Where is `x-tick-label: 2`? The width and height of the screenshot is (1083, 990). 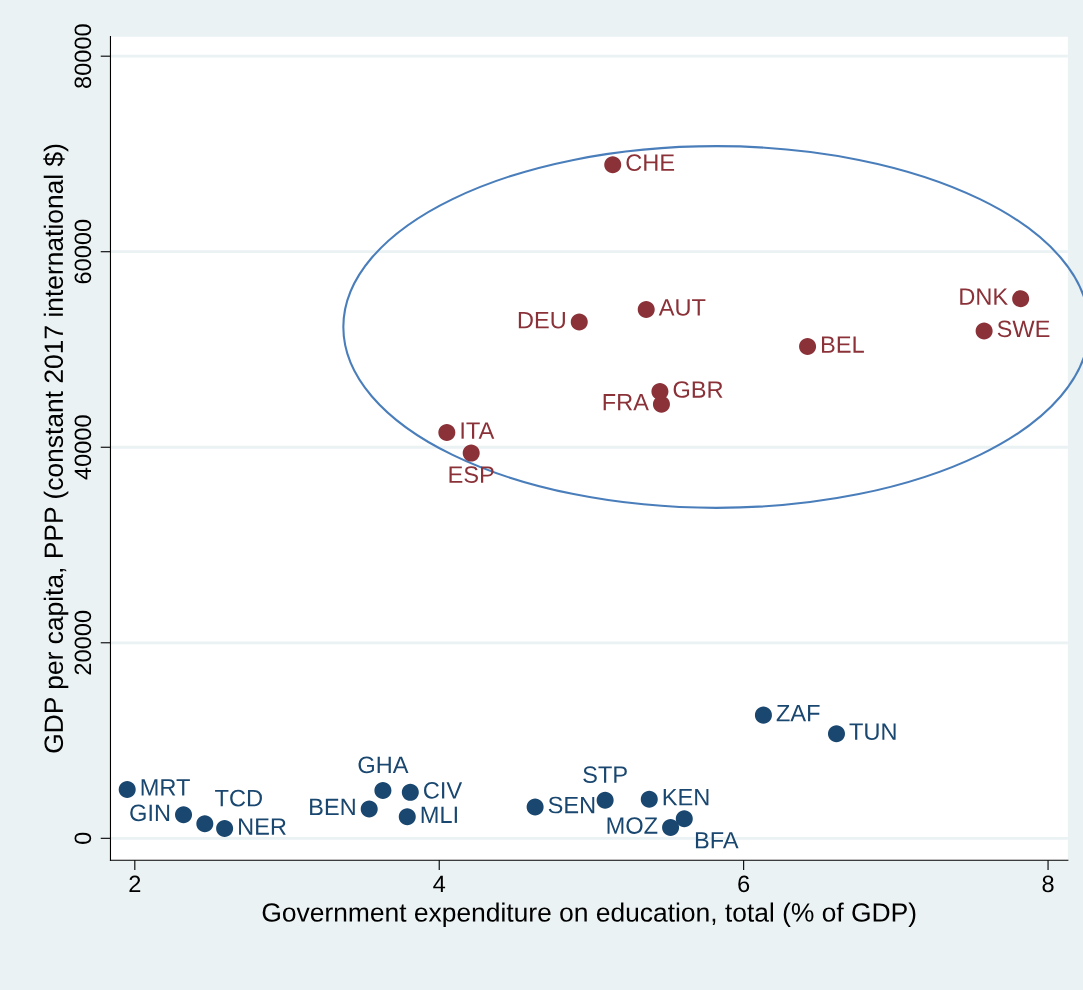
x-tick-label: 2 is located at coordinates (135, 883).